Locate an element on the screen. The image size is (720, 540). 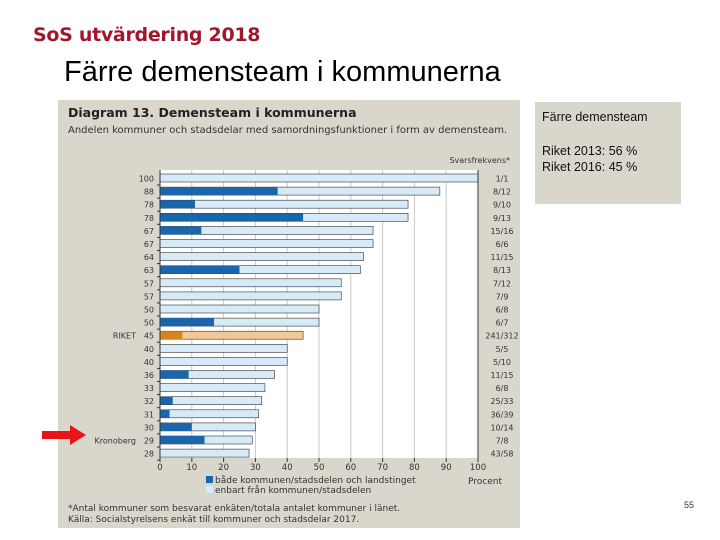
response-rate: 10/14 is located at coordinates (501, 427).